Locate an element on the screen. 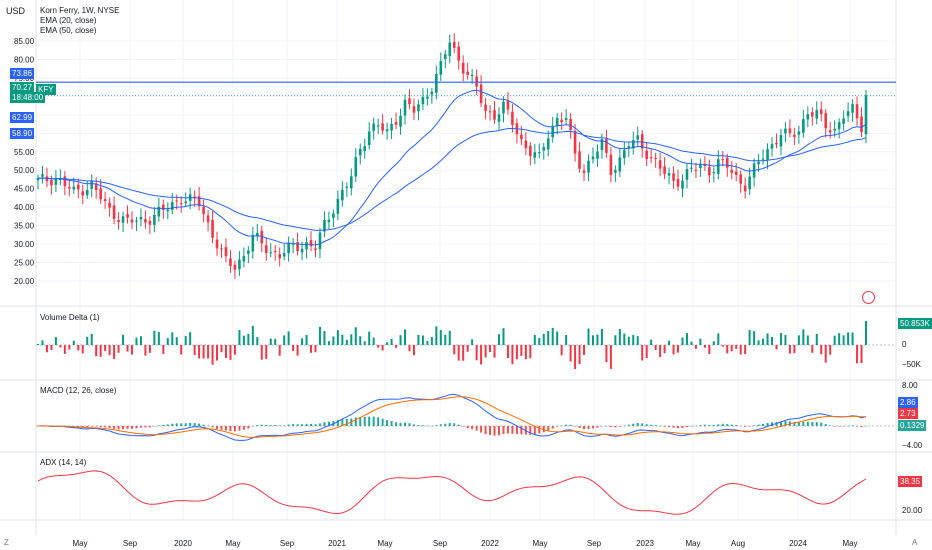 The image size is (932, 550). symbol-title: Korn Ferry, 1W, NYSE is located at coordinates (80, 10).